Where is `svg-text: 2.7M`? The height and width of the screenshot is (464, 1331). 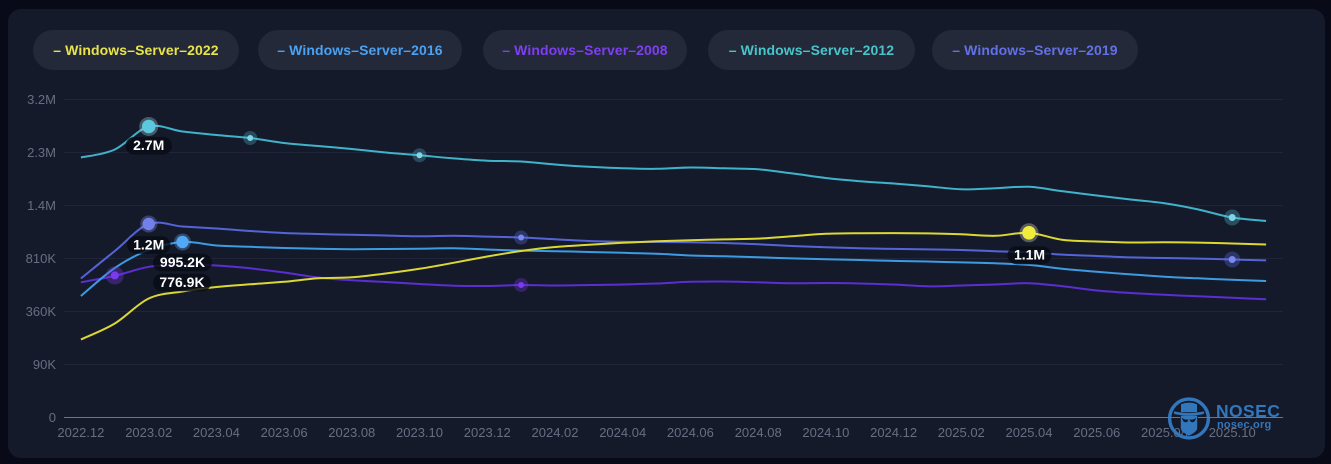 svg-text: 2.7M is located at coordinates (148, 145).